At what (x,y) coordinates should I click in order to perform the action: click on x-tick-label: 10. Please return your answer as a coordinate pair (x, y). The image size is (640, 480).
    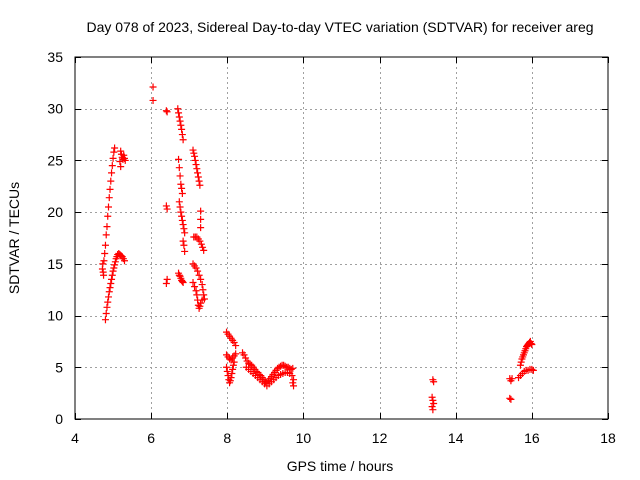
    Looking at the image, I should click on (304, 438).